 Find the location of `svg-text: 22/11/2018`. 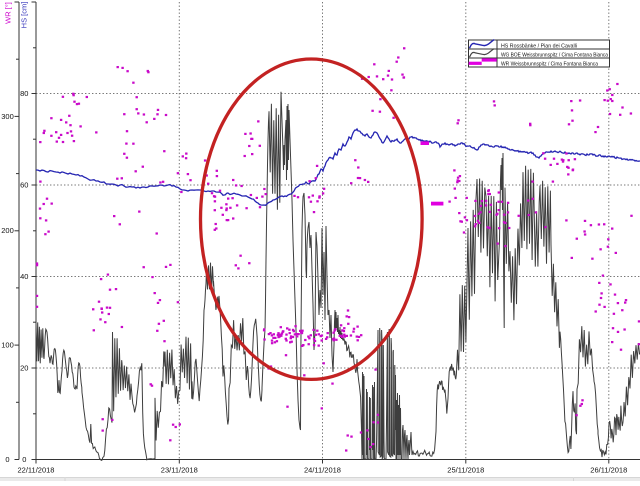

svg-text: 22/11/2018 is located at coordinates (36, 470).